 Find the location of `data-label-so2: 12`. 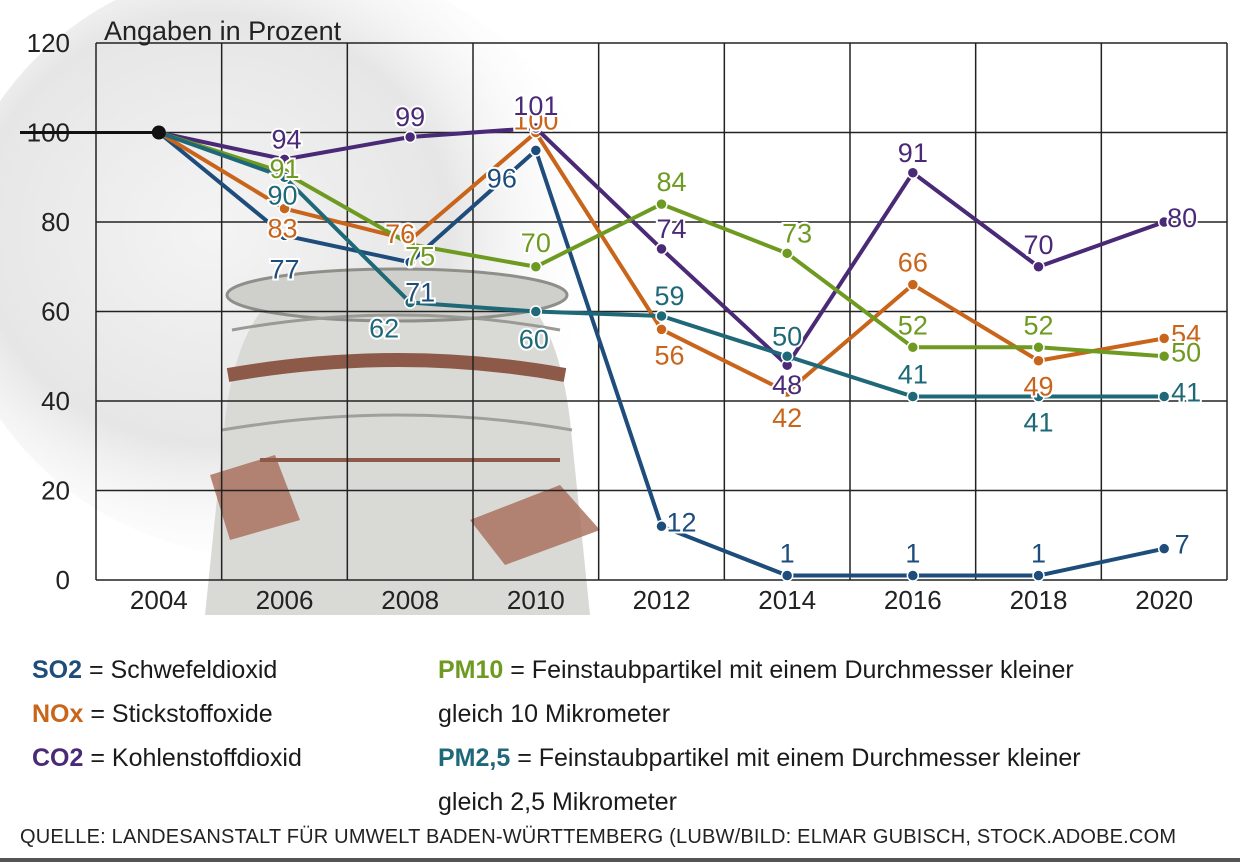

data-label-so2: 12 is located at coordinates (681, 522).